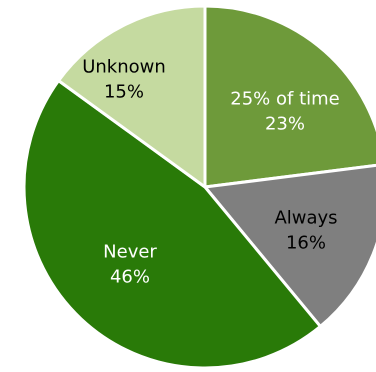 This screenshot has height=372, width=376. I want to click on slice-label-value: 16%, so click(306, 243).